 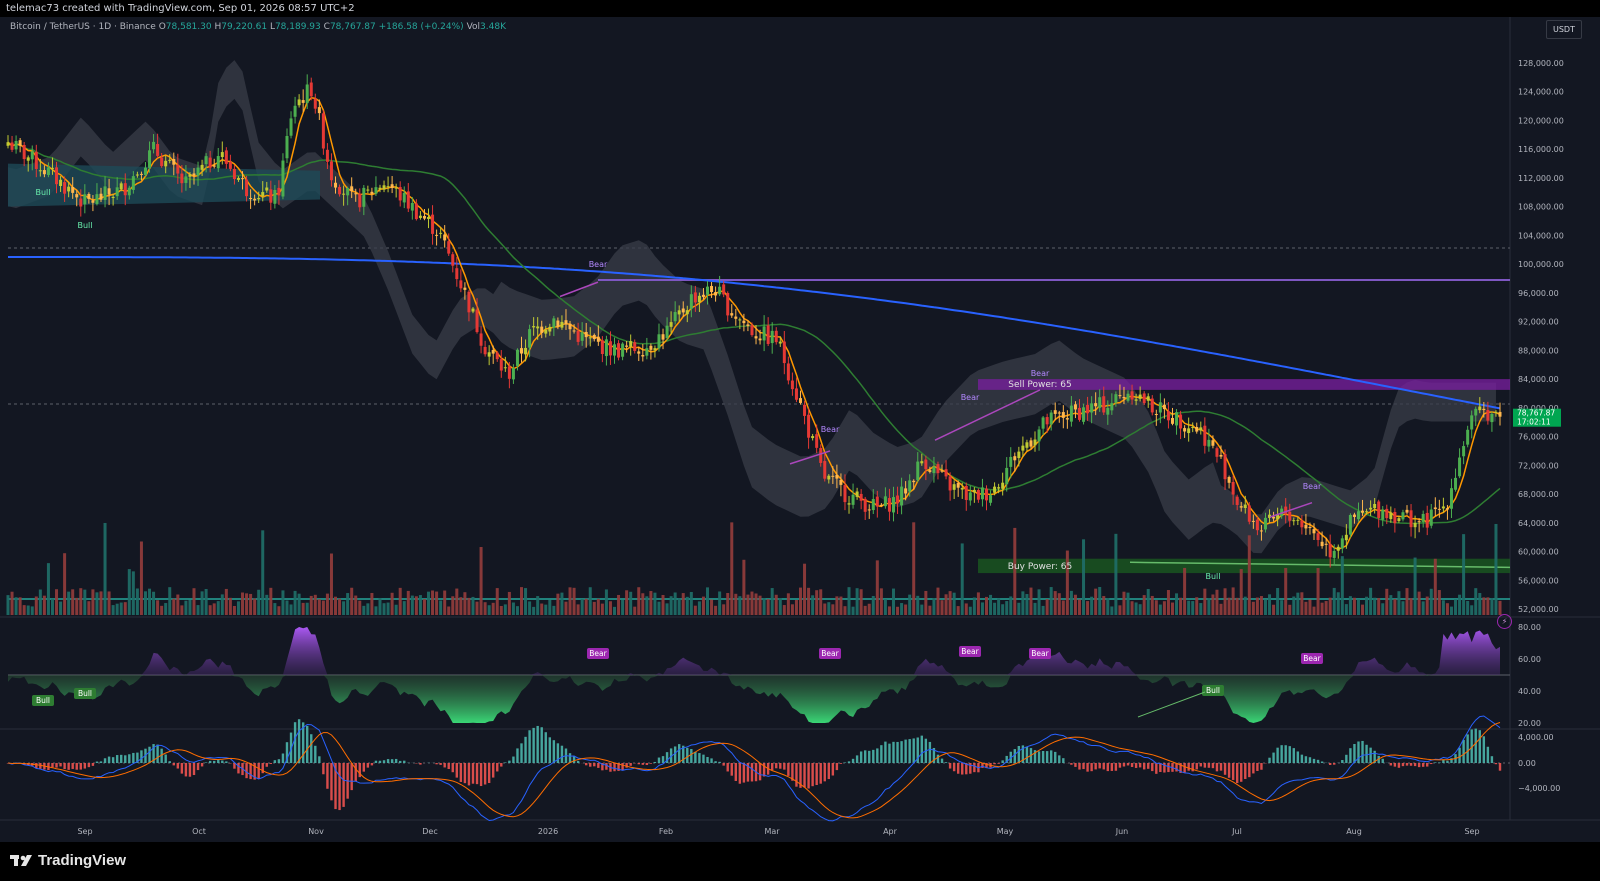 What do you see at coordinates (754, 568) in the screenshot?
I see `volume-bars` at bounding box center [754, 568].